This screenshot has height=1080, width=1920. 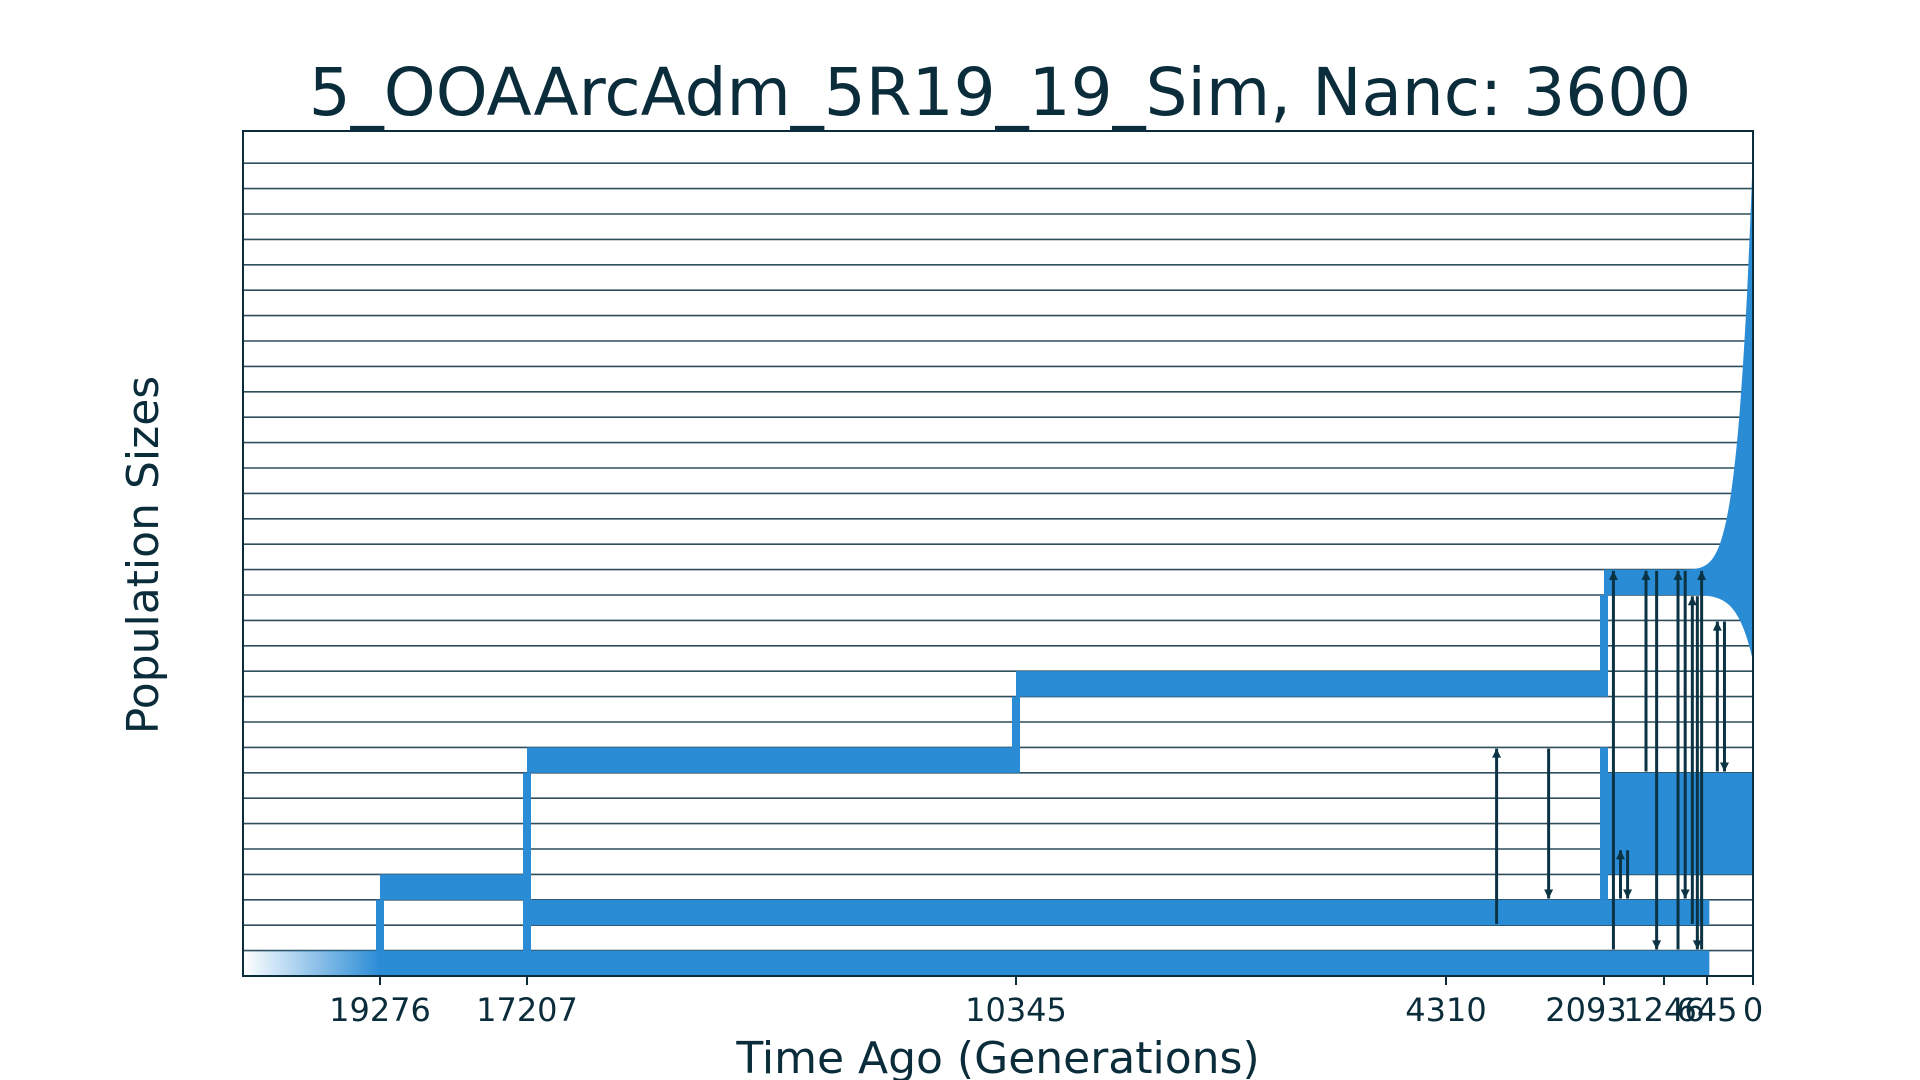 What do you see at coordinates (527, 1010) in the screenshot?
I see `x-tick-label: 17207` at bounding box center [527, 1010].